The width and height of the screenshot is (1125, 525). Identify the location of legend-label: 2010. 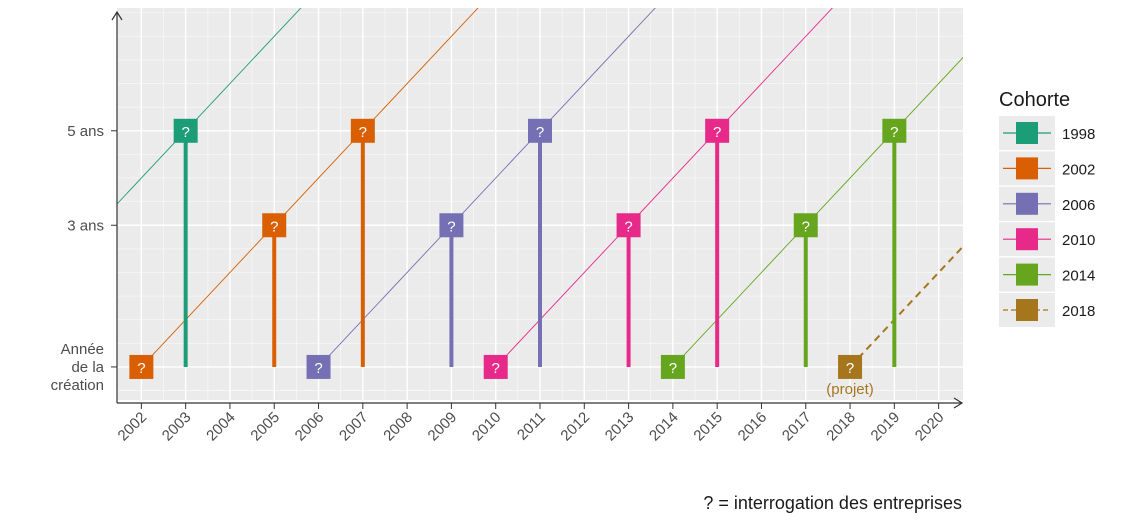
(1078, 240).